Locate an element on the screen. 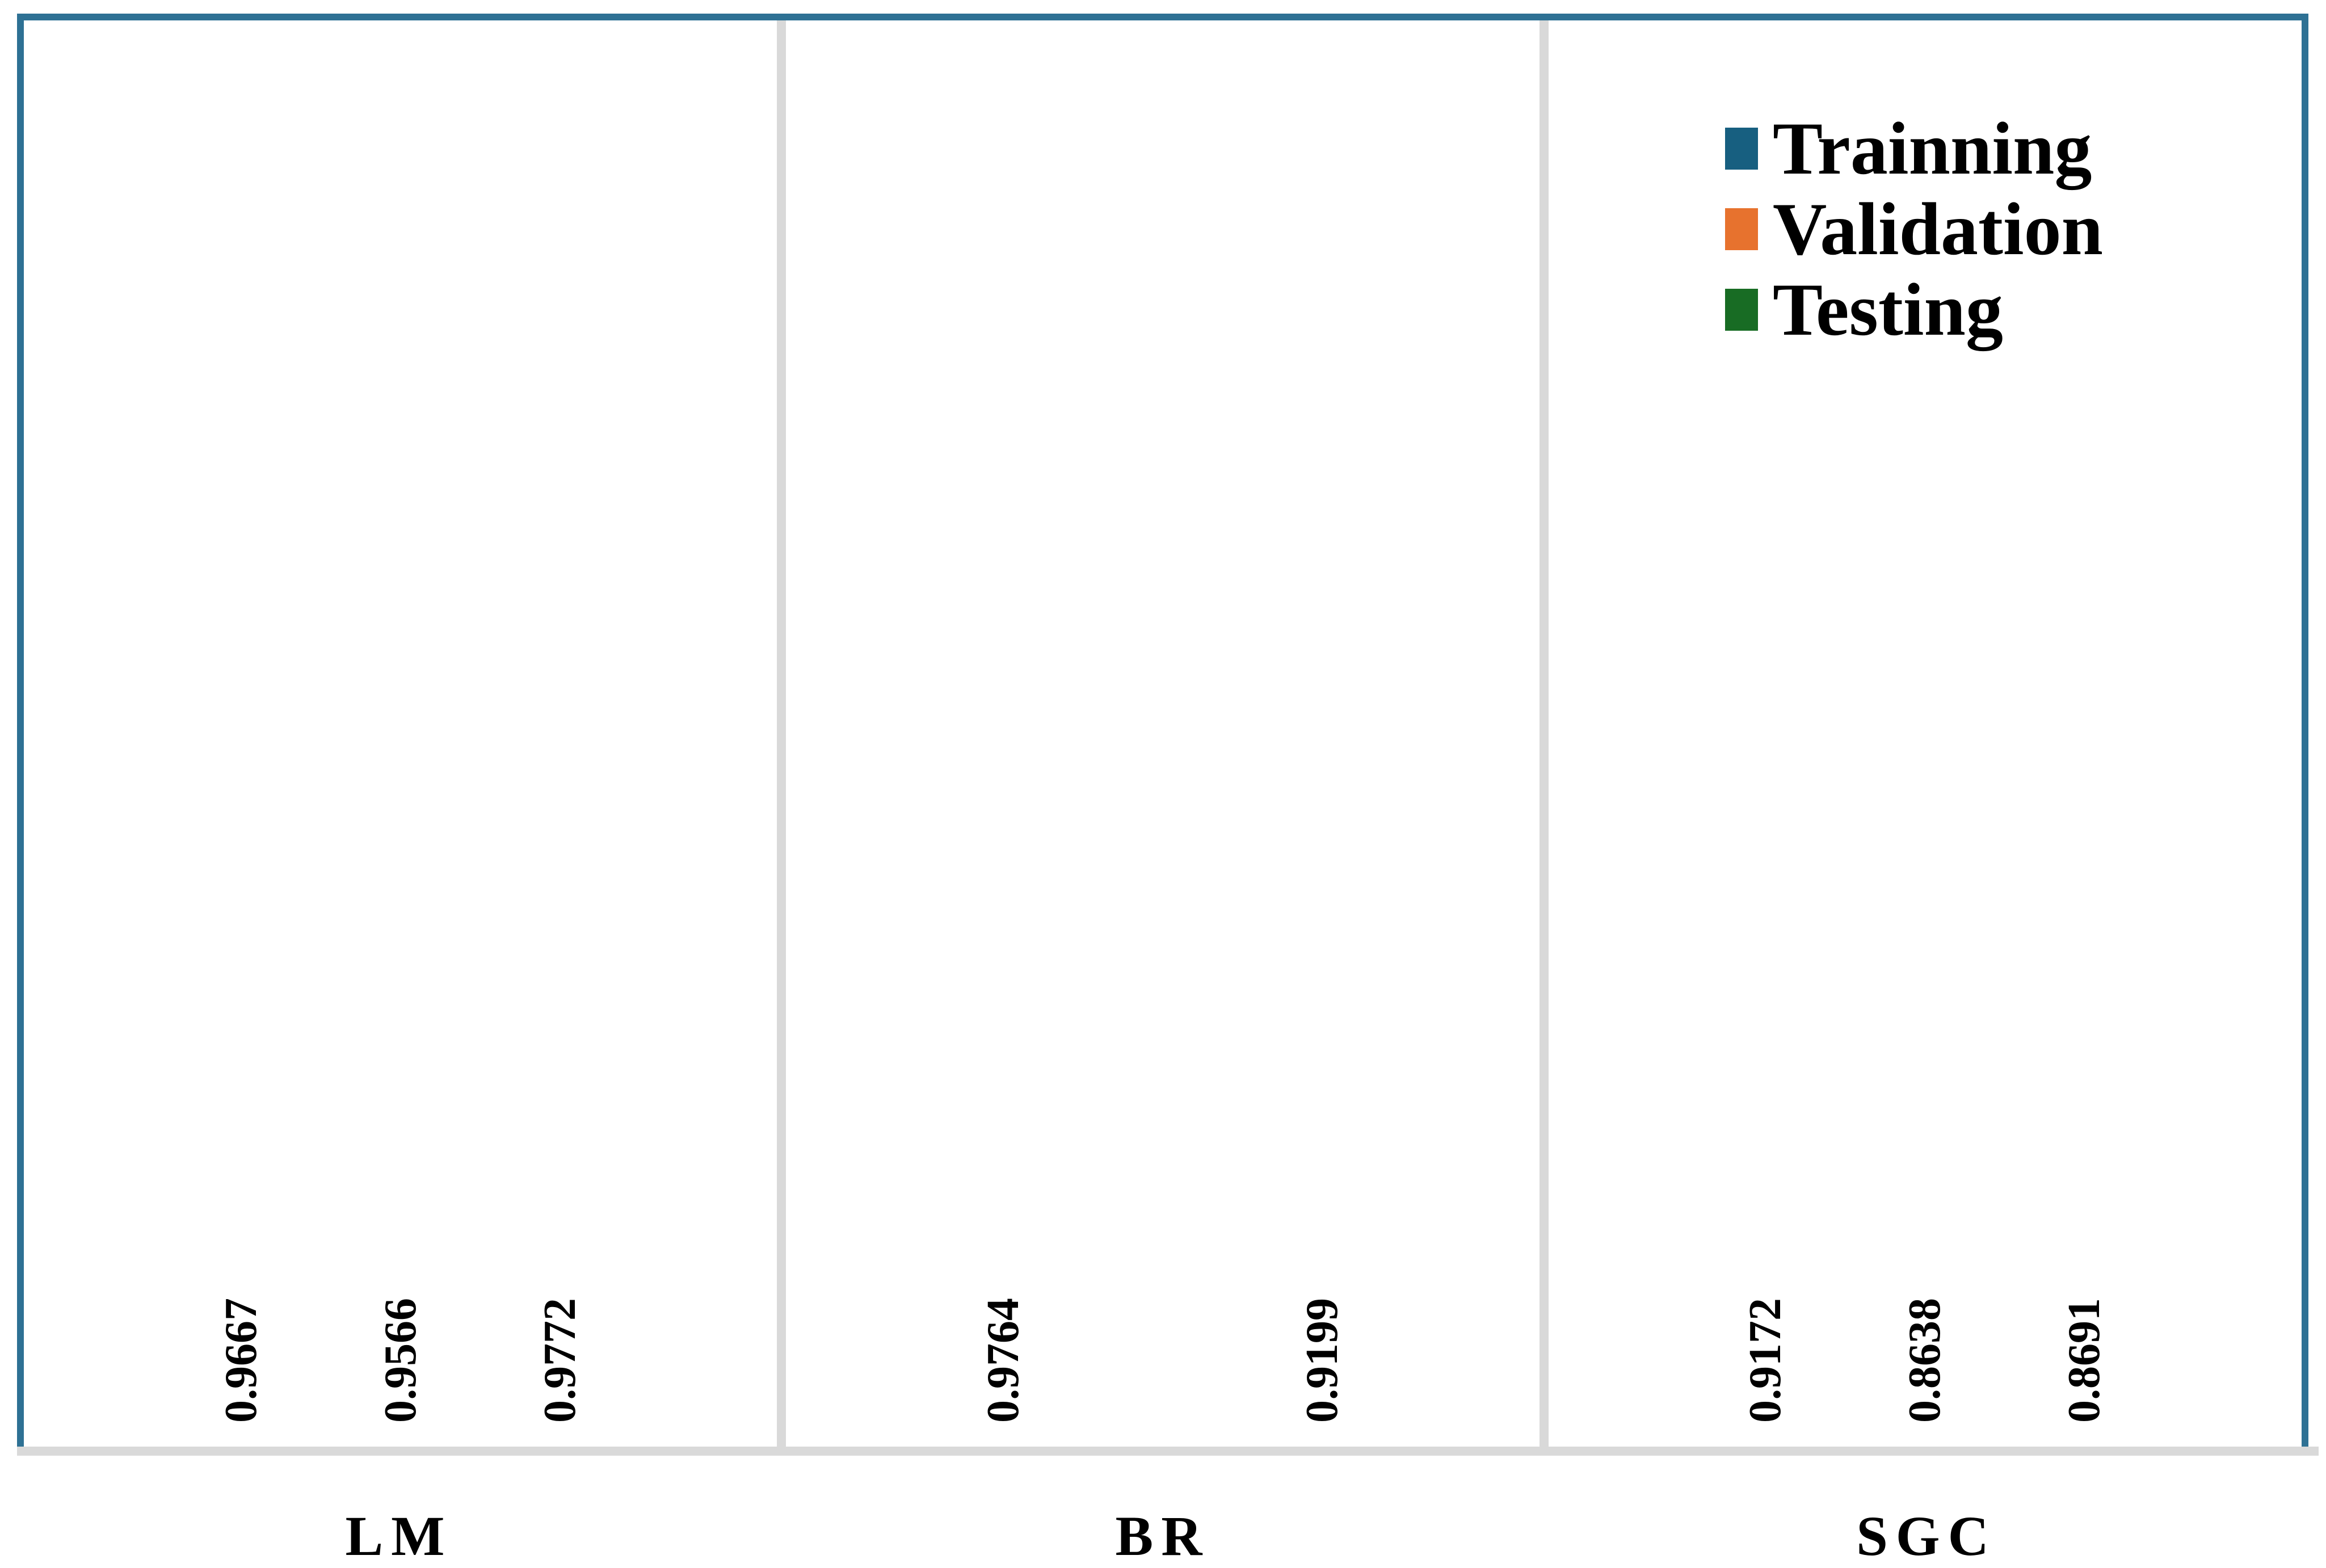 The image size is (2326, 1568). value-label-validation-sgc: 0.8638 is located at coordinates (1925, 1360).